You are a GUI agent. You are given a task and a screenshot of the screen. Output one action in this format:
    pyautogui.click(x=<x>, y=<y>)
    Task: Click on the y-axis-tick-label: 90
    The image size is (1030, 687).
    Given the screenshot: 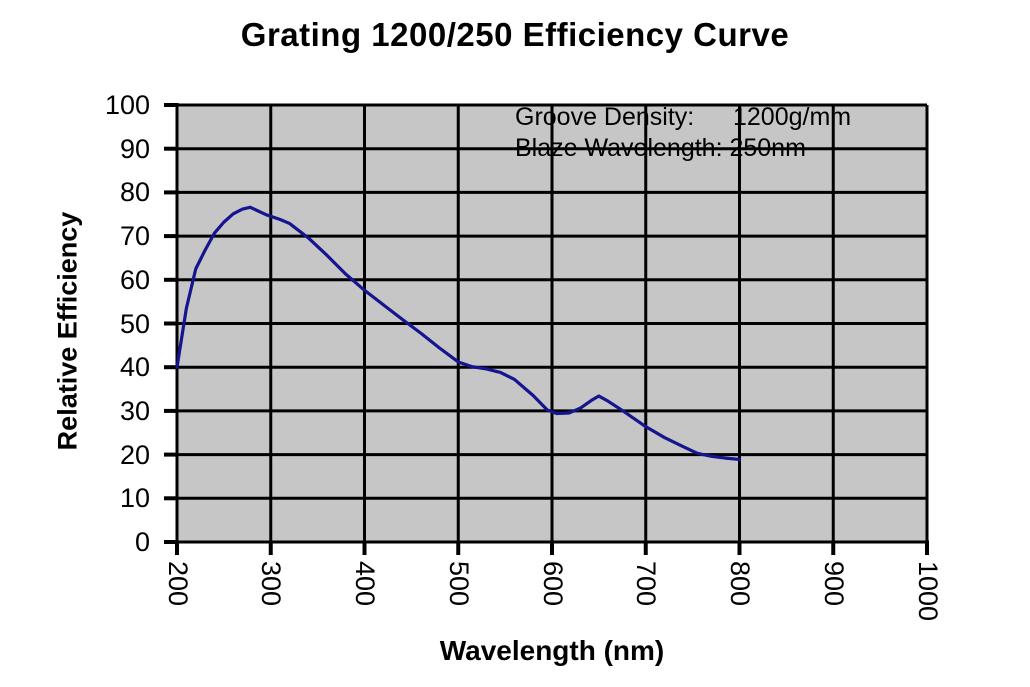 What is the action you would take?
    pyautogui.click(x=134, y=148)
    